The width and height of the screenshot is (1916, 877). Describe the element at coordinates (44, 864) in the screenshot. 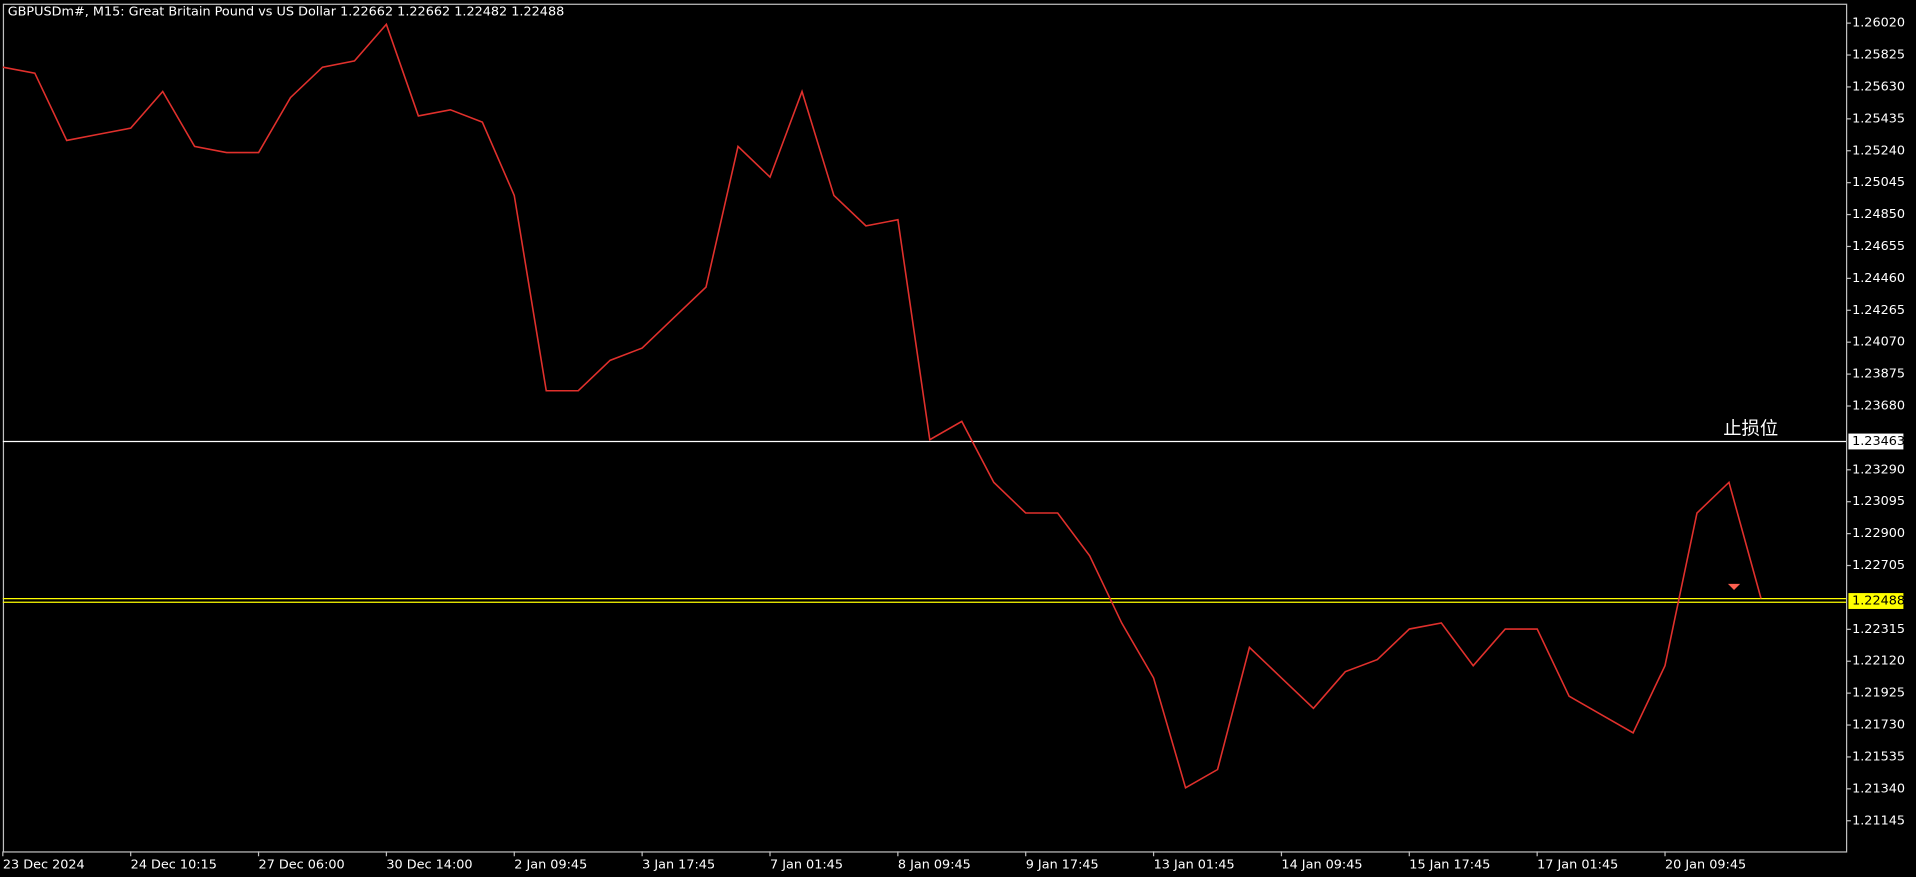

I see `x-tick-label: 23 Dec 2024` at that location.